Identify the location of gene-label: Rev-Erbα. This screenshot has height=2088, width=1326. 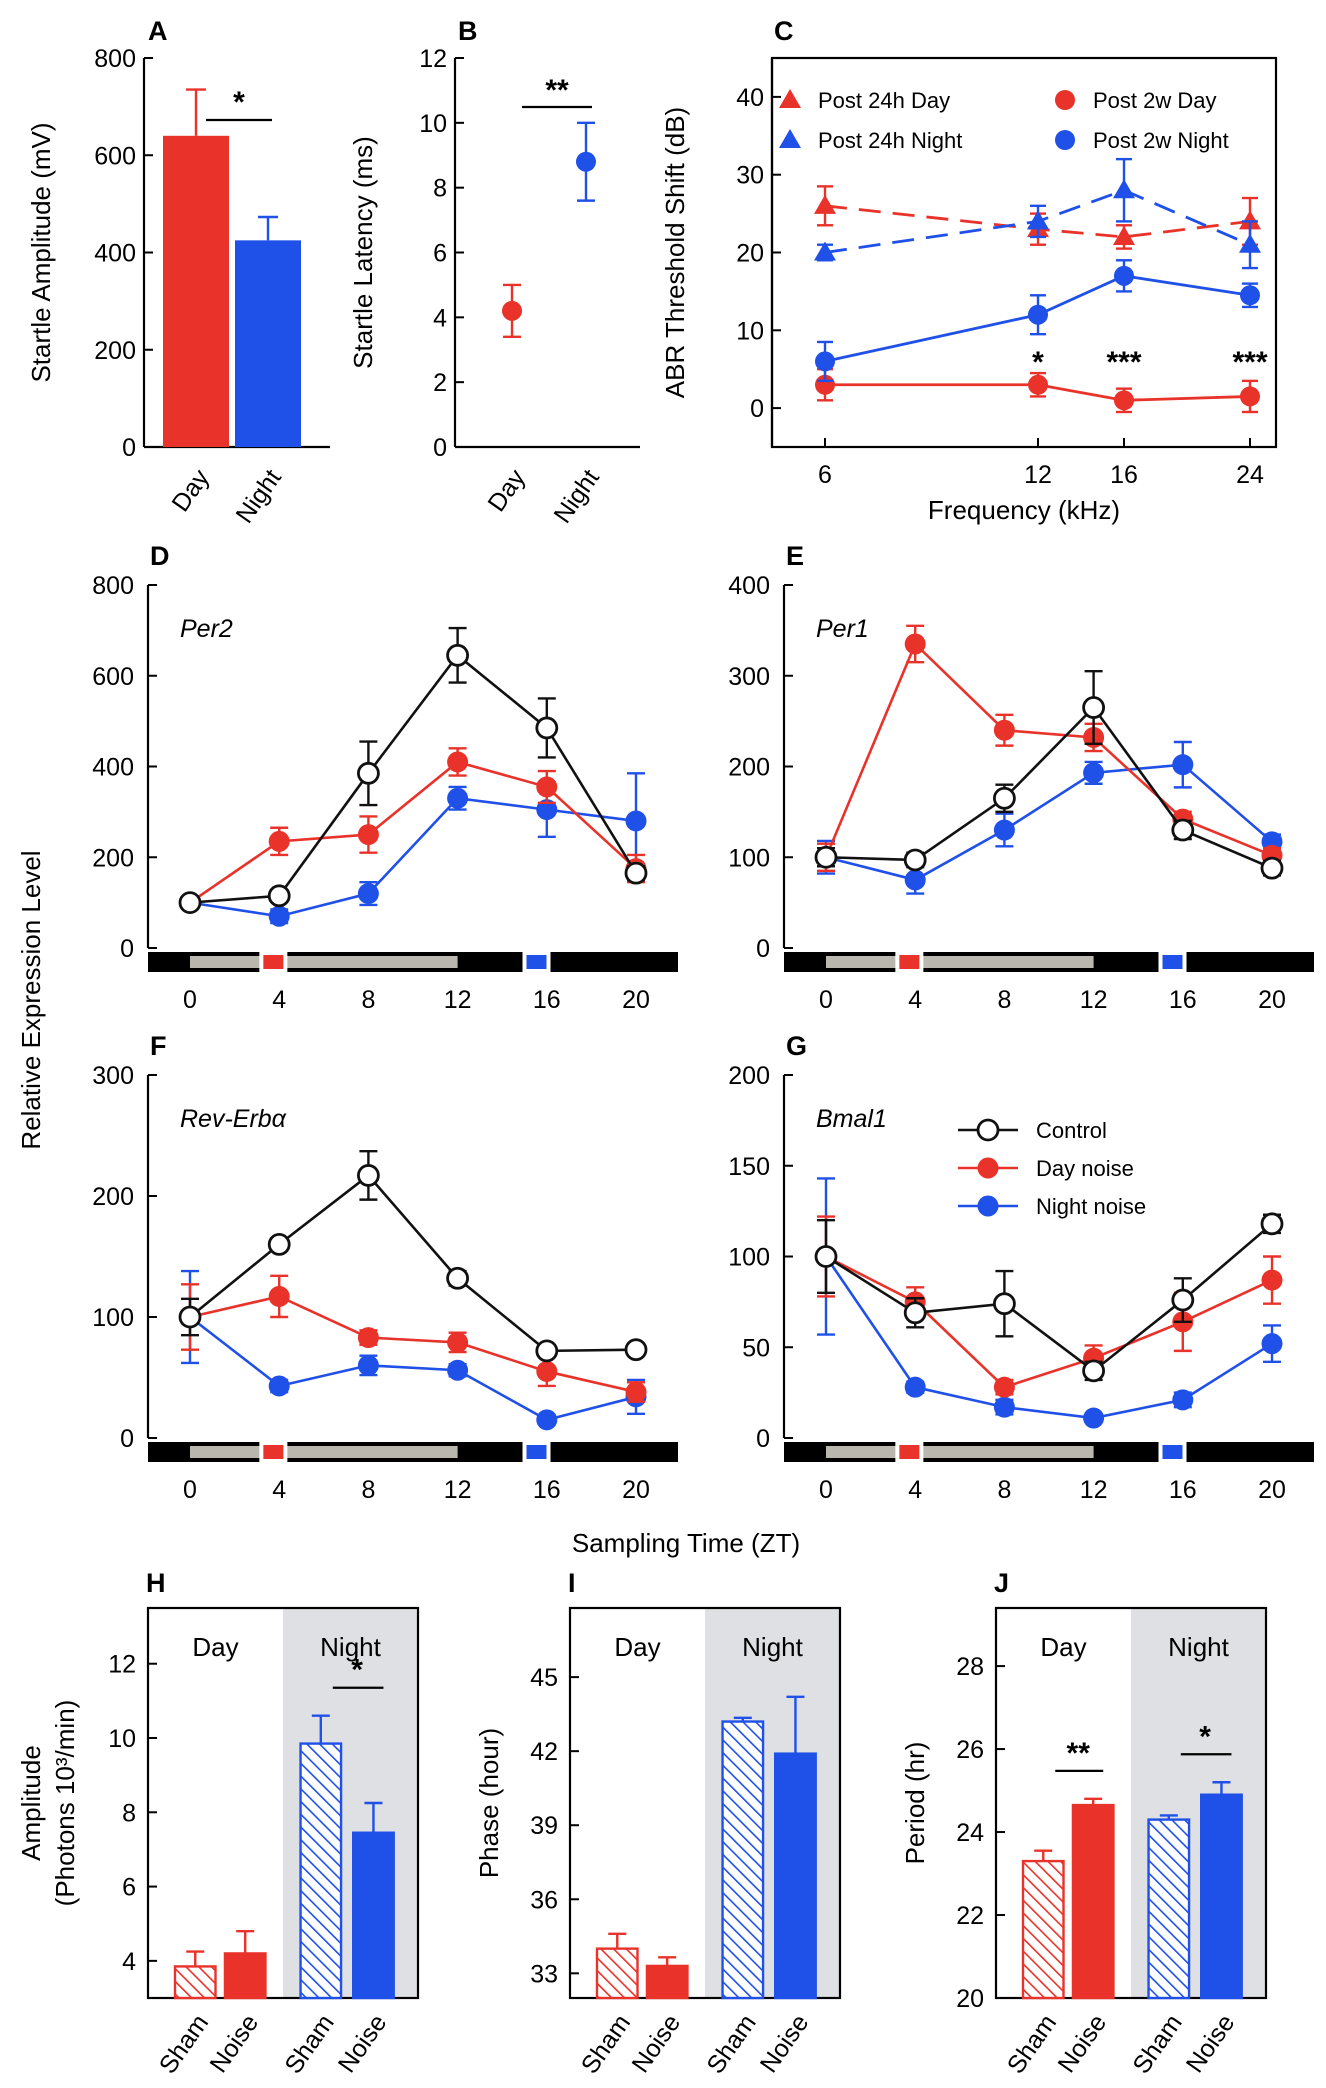
(233, 1119).